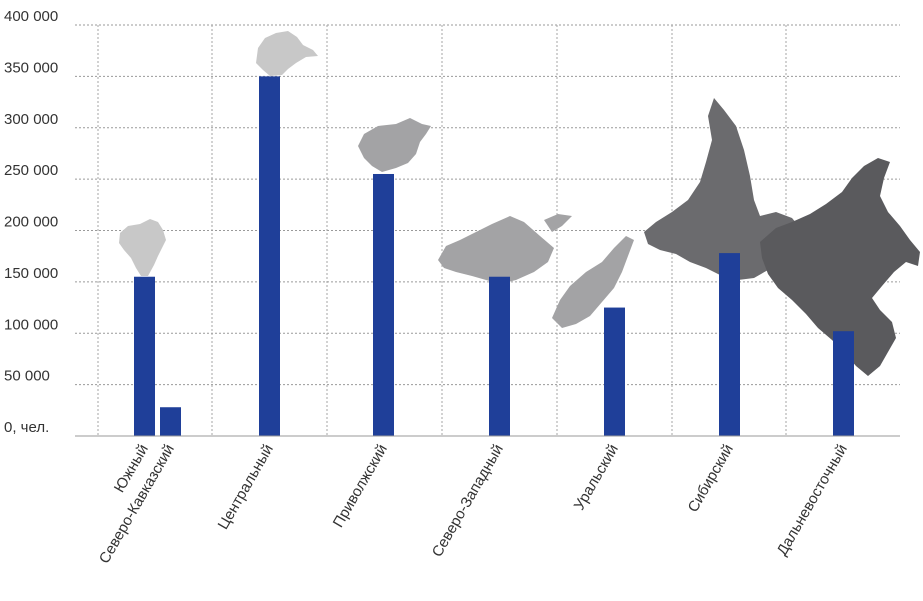 The height and width of the screenshot is (601, 923). What do you see at coordinates (31, 119) in the screenshot?
I see `y-tick-label: 300 000` at bounding box center [31, 119].